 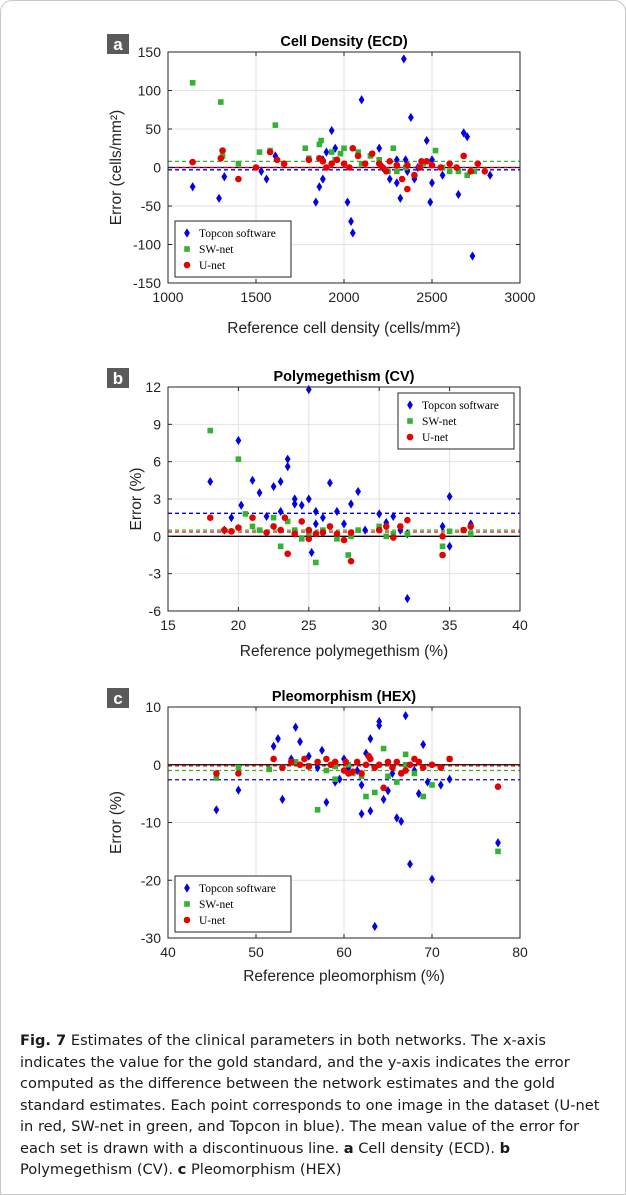 What do you see at coordinates (343, 328) in the screenshot?
I see `x-axis-label: Reference cell density (cells/mm²)` at bounding box center [343, 328].